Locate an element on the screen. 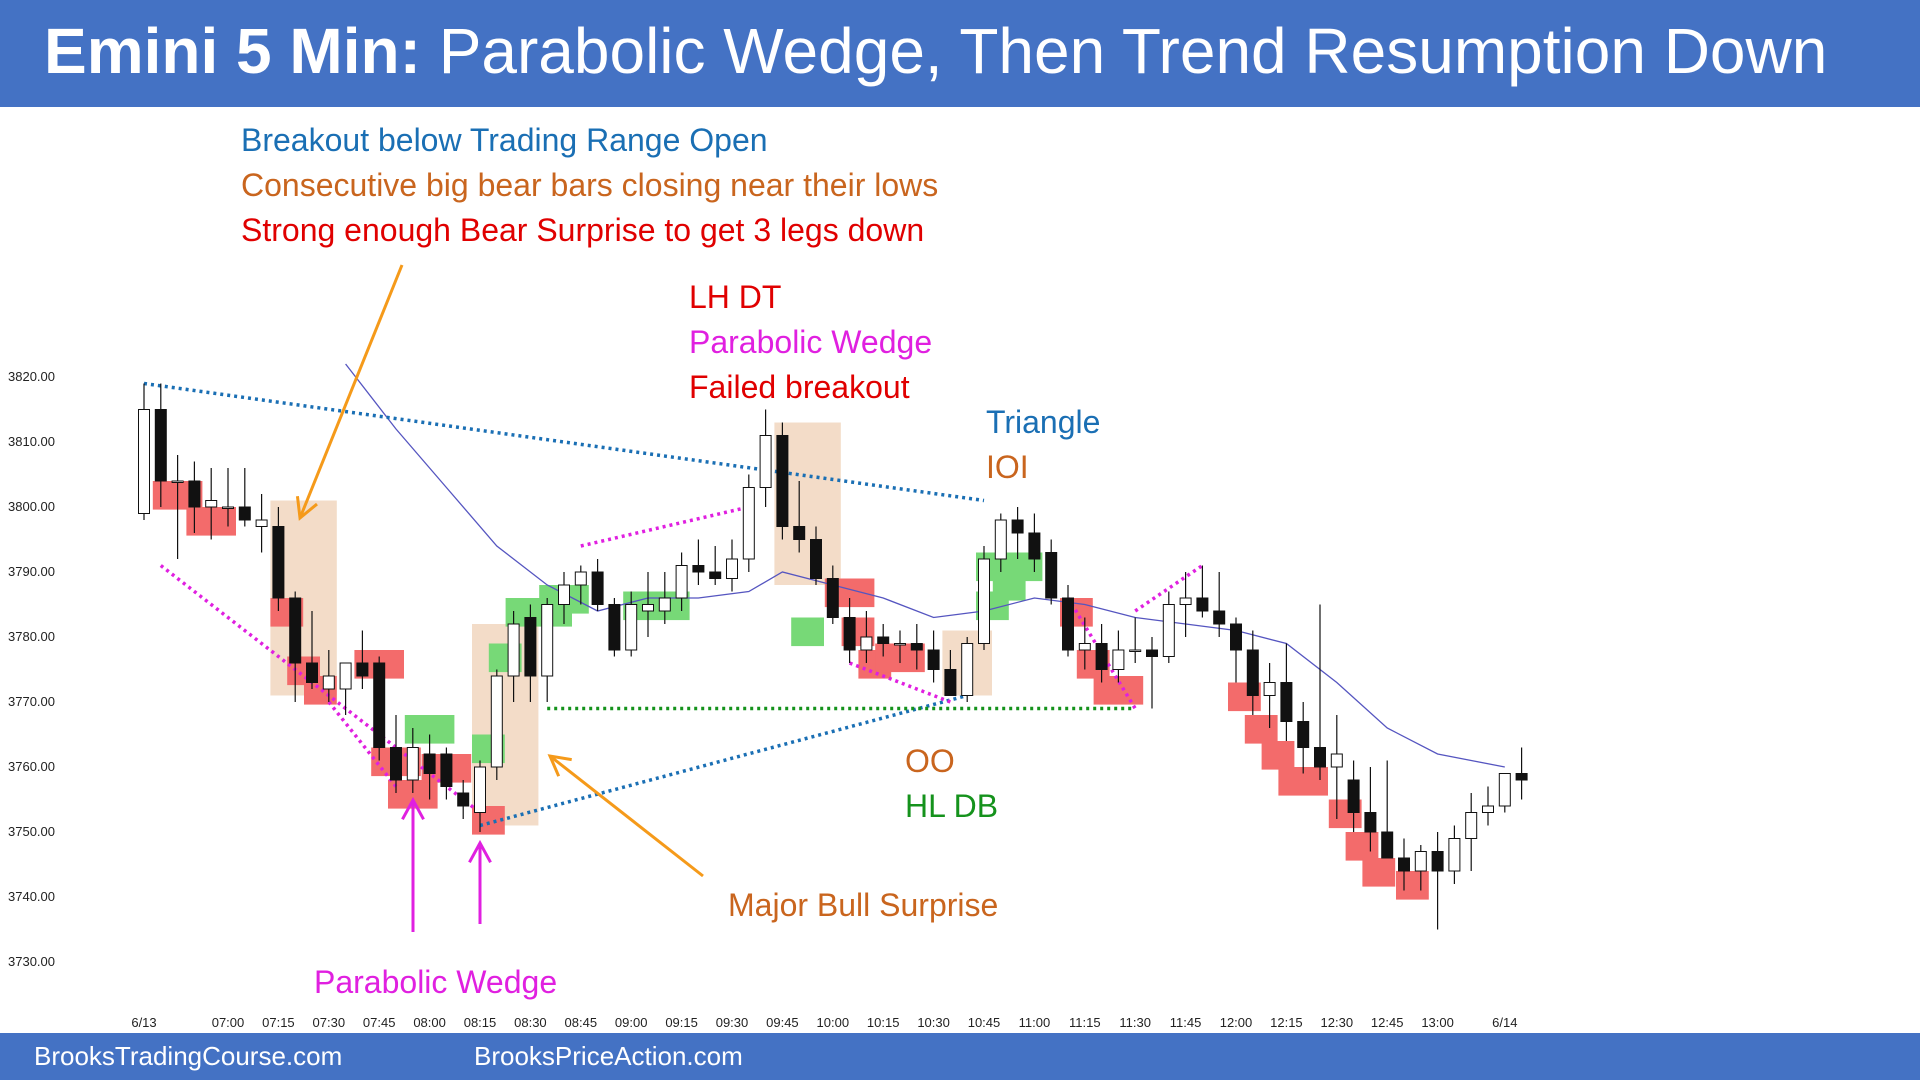  x-tick-label: 09:15 is located at coordinates (681, 1022).